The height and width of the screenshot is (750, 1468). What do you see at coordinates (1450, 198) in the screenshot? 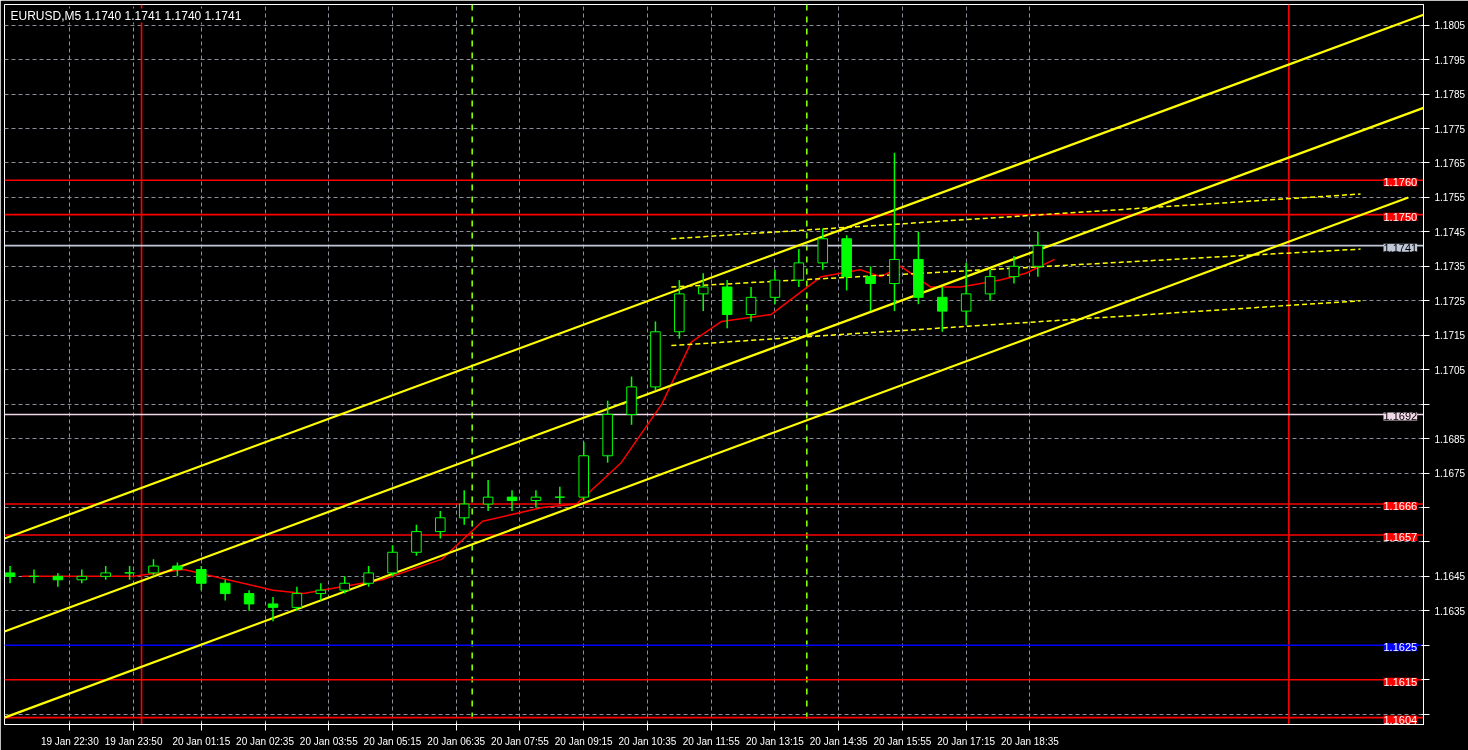
I see `y-tick-label: 1.1755` at bounding box center [1450, 198].